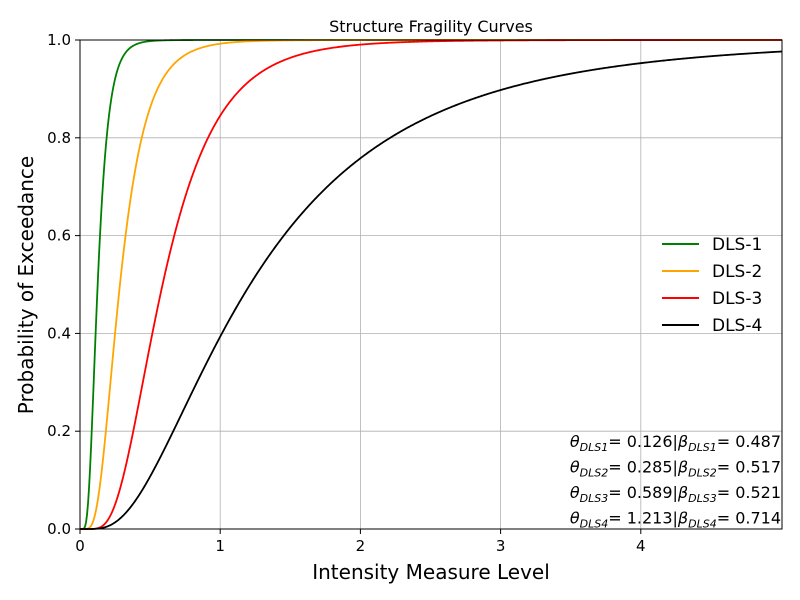 This screenshot has width=800, height=600. What do you see at coordinates (749, 492) in the screenshot?
I see `annotation-beta-value: = 0.521` at bounding box center [749, 492].